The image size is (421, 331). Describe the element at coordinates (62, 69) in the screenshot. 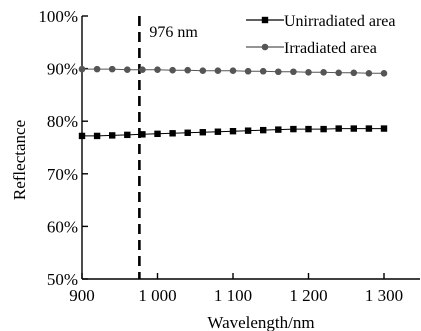

I see `y-tick-label: 90%` at that location.